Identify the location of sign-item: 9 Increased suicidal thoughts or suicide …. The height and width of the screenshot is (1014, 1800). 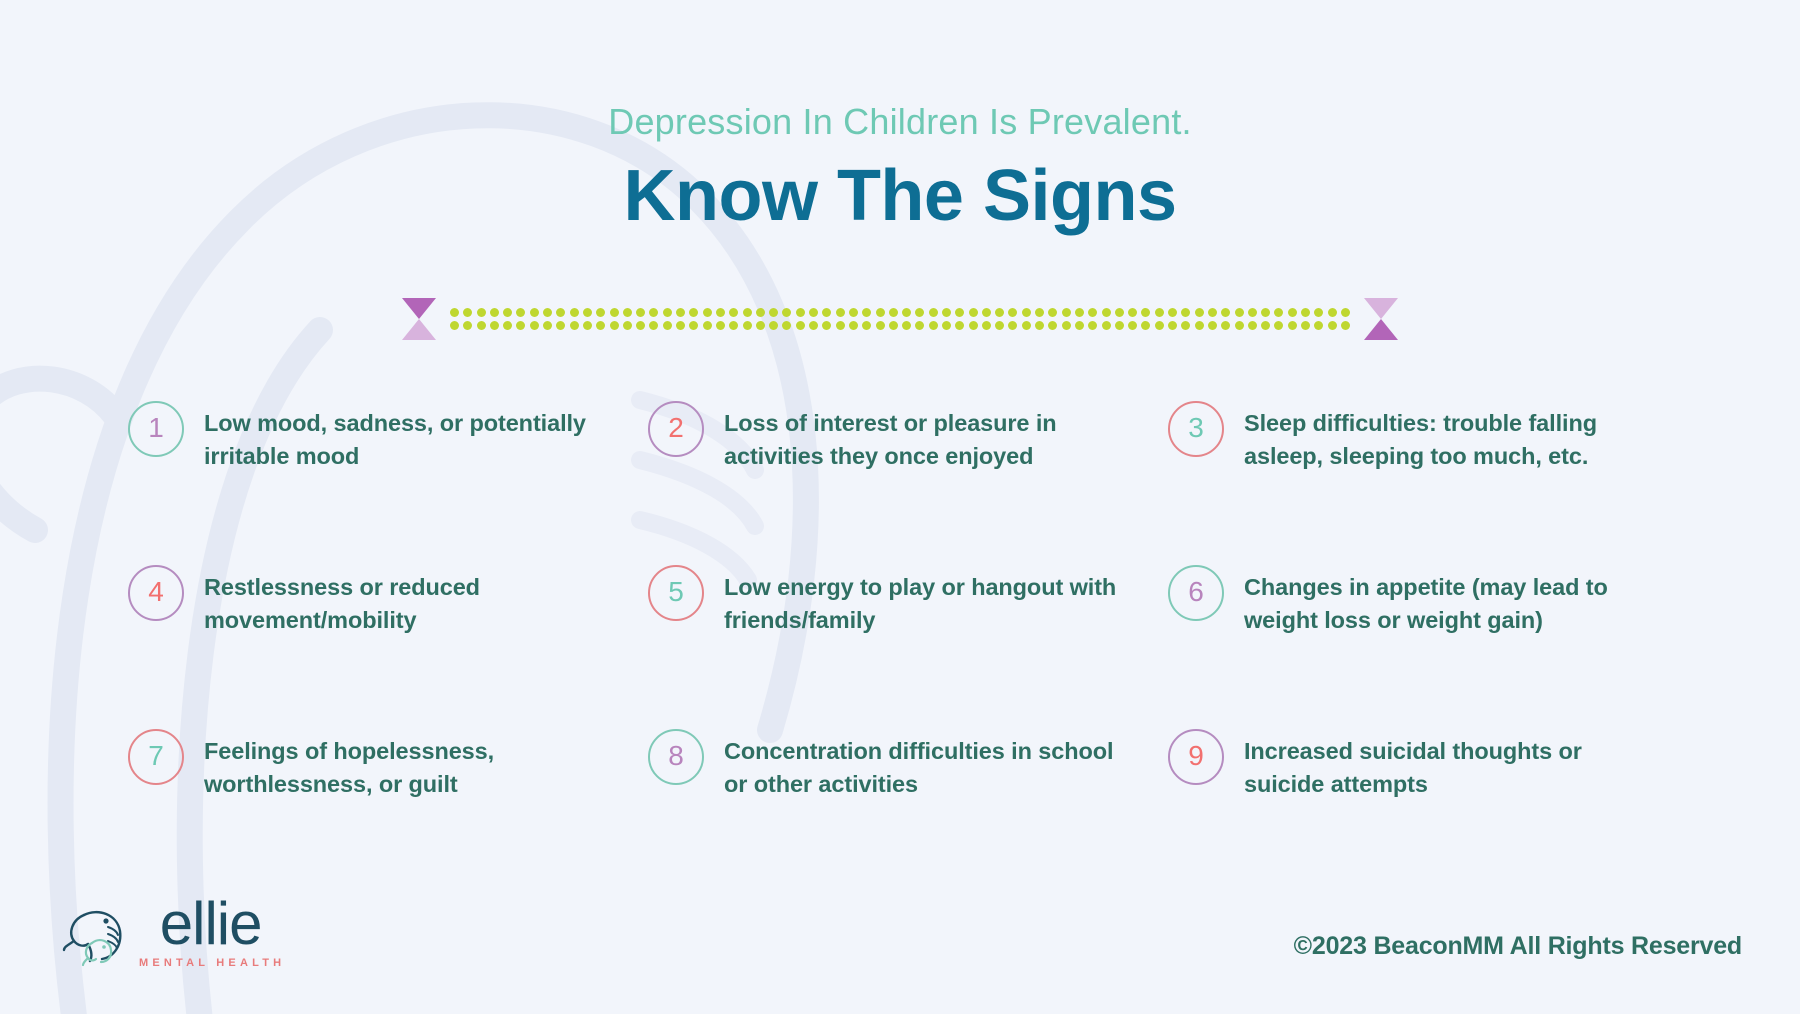
(1428, 813).